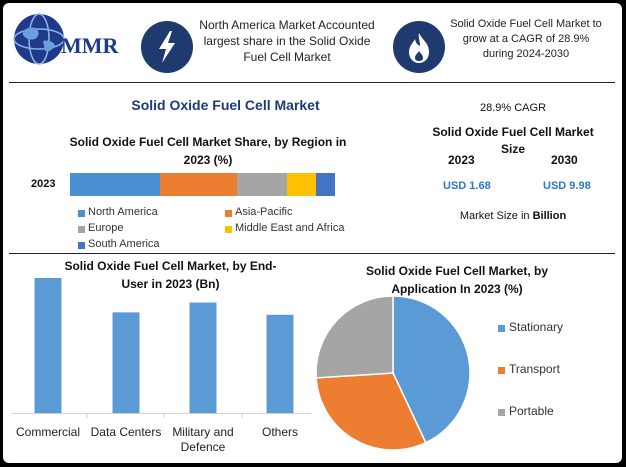  What do you see at coordinates (264, 212) in the screenshot?
I see `legend-label-asia-pacific: Asia-Pacific` at bounding box center [264, 212].